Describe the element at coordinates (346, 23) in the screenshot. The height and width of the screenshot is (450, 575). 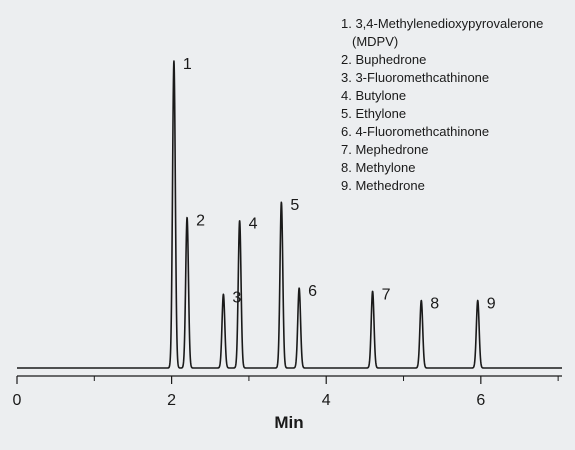
I see `legend-item-number: 1.` at that location.